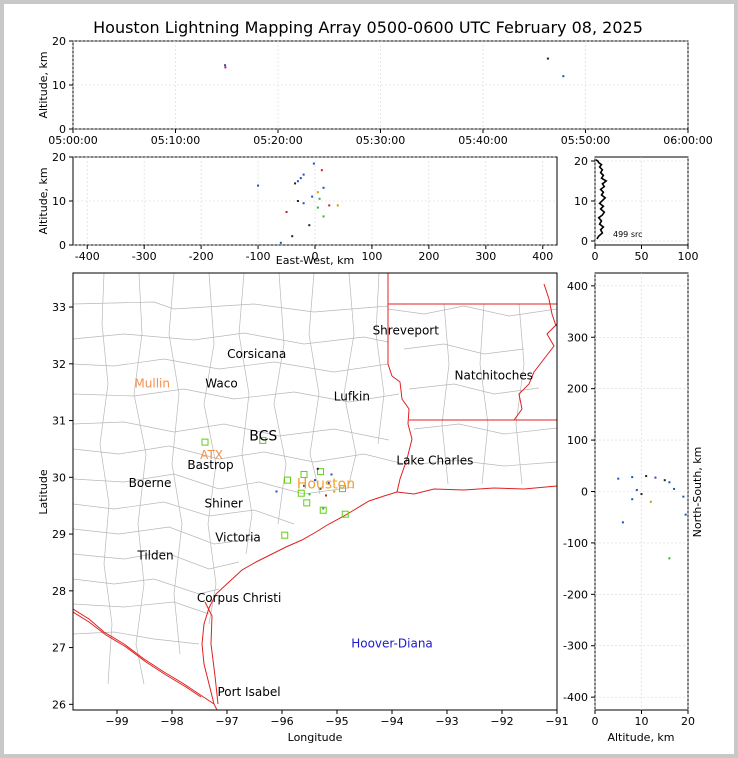 The image size is (738, 758). I want to click on altitude-histogram-panel: 0 50 100 0 10 20, so click(636, 209).